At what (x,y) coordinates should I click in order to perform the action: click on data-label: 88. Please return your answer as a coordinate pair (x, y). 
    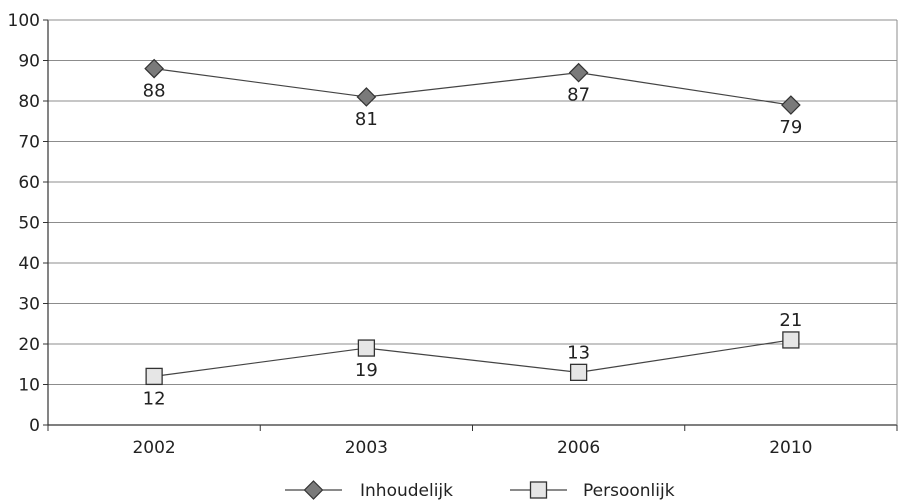
    Looking at the image, I should click on (154, 91).